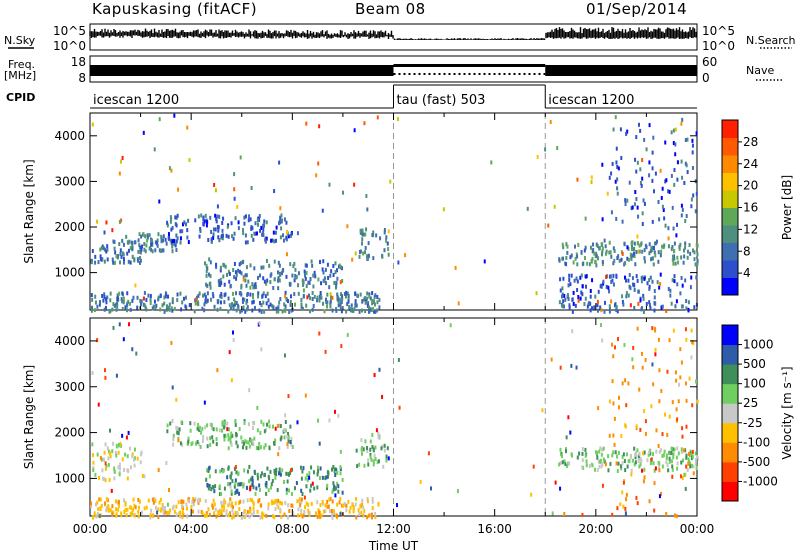  Describe the element at coordinates (750, 208) in the screenshot. I see `colorbar-tick-label: 16` at that location.